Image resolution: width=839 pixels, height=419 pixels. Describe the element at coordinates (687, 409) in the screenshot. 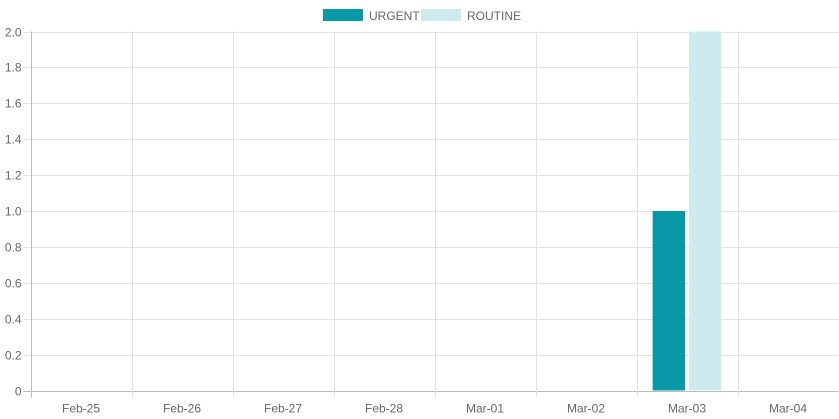

I see `x-tick-label: Mar-03` at that location.